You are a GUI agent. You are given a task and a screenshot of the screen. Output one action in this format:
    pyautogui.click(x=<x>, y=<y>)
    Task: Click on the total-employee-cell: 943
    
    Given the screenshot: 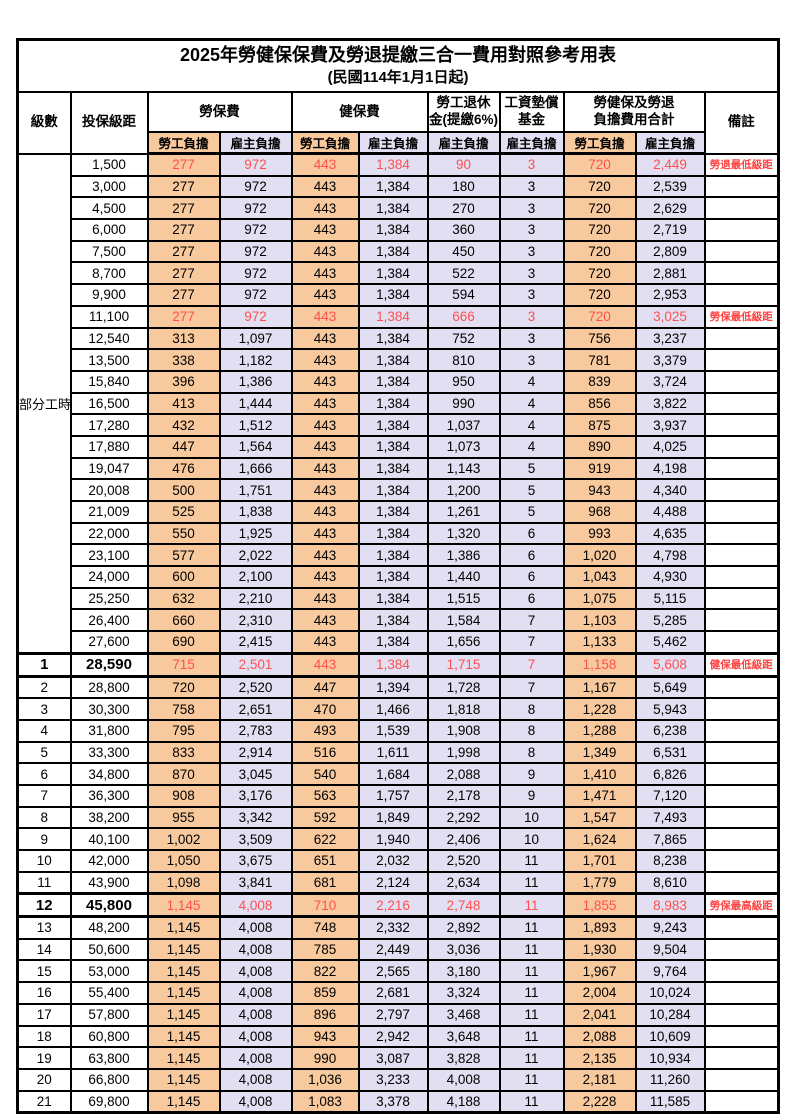 What is the action you would take?
    pyautogui.click(x=599, y=490)
    